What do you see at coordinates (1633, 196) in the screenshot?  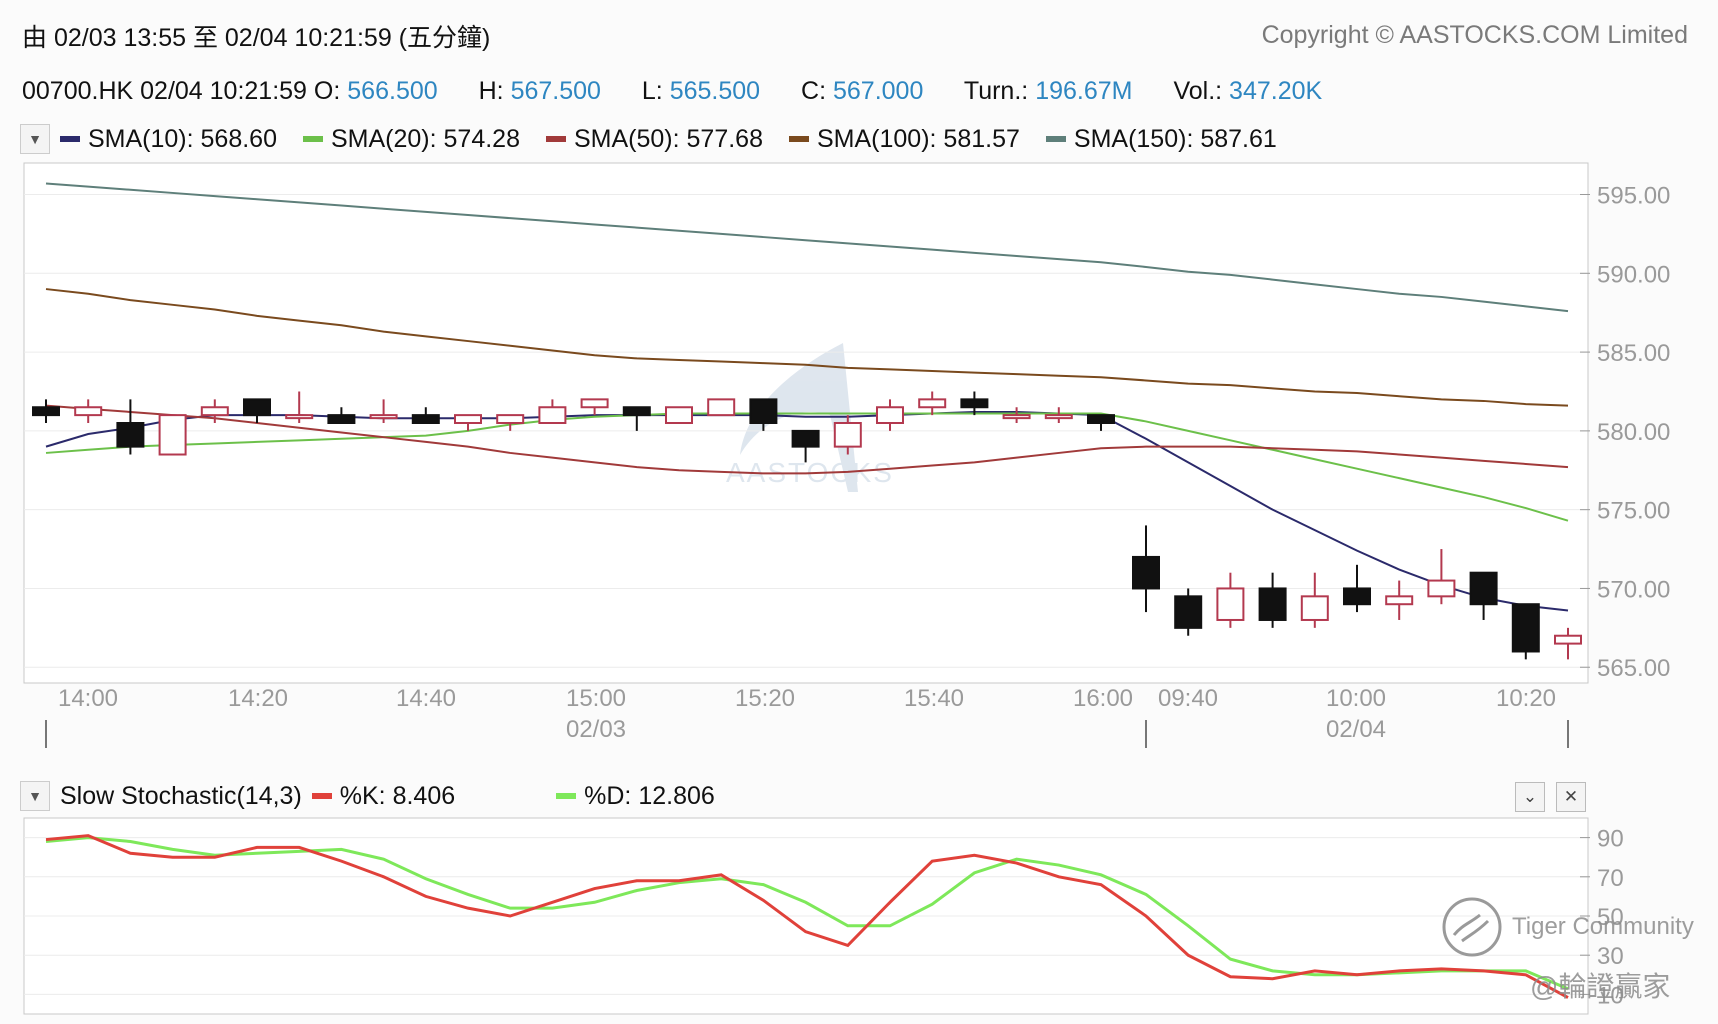 I see `price-y-tick-label: 595.00` at bounding box center [1633, 196].